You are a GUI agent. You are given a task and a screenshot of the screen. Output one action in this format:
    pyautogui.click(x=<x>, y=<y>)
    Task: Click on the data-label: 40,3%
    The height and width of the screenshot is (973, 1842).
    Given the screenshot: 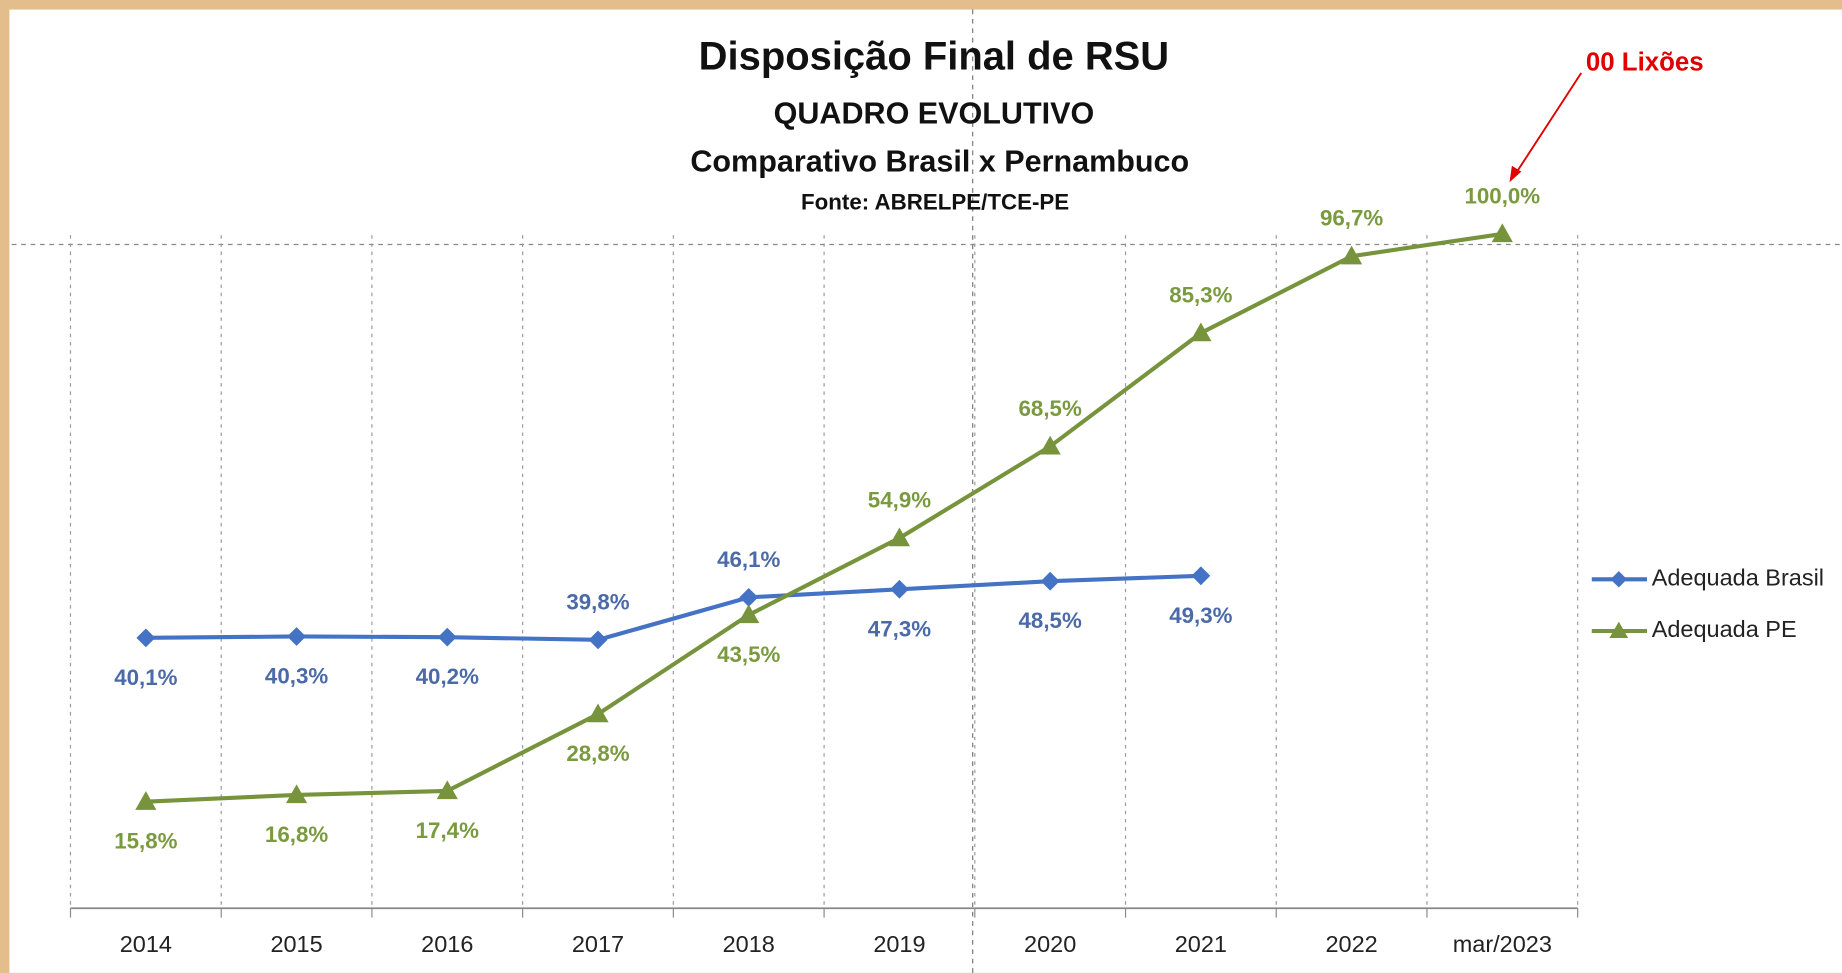 What is the action you would take?
    pyautogui.click(x=296, y=675)
    